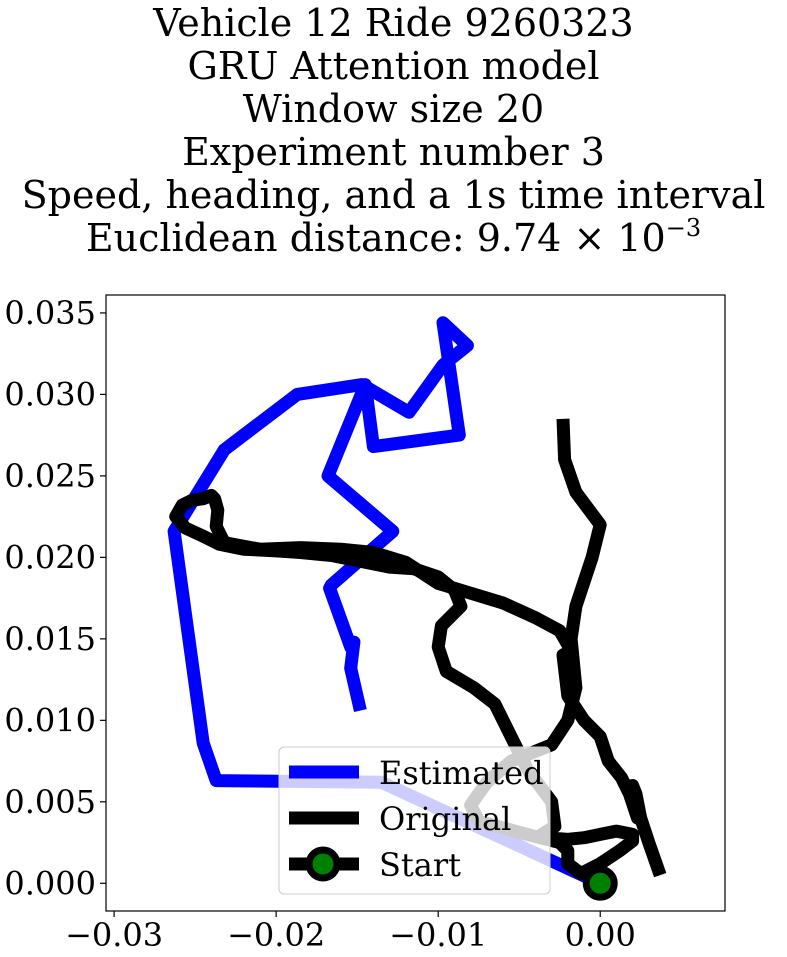 This screenshot has height=957, width=787. I want to click on y-tick-label: 0.005, so click(50, 802).